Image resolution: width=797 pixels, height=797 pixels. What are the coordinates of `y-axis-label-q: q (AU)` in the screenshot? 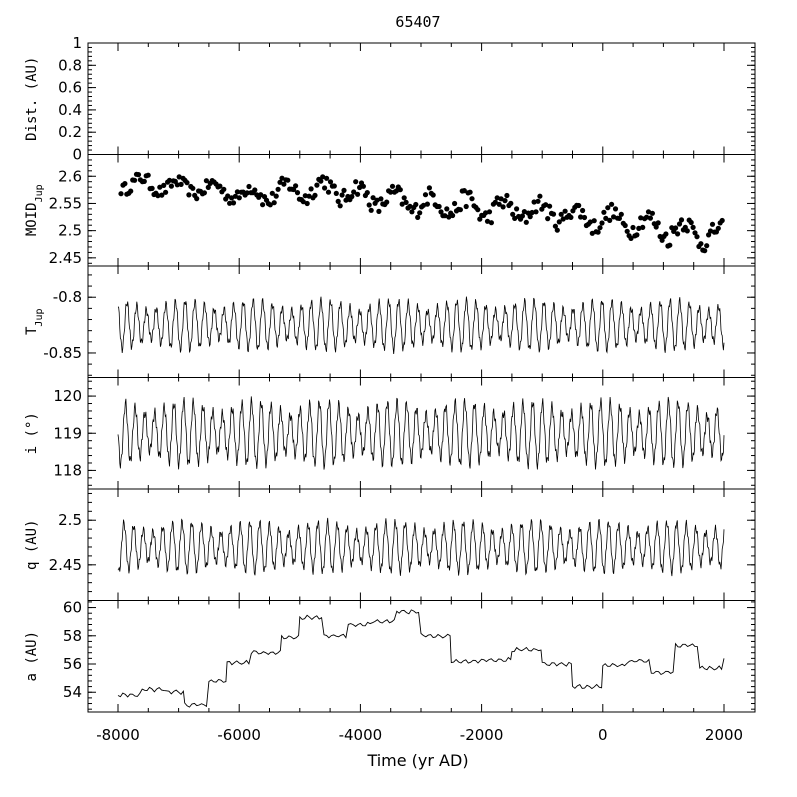 It's located at (32, 544).